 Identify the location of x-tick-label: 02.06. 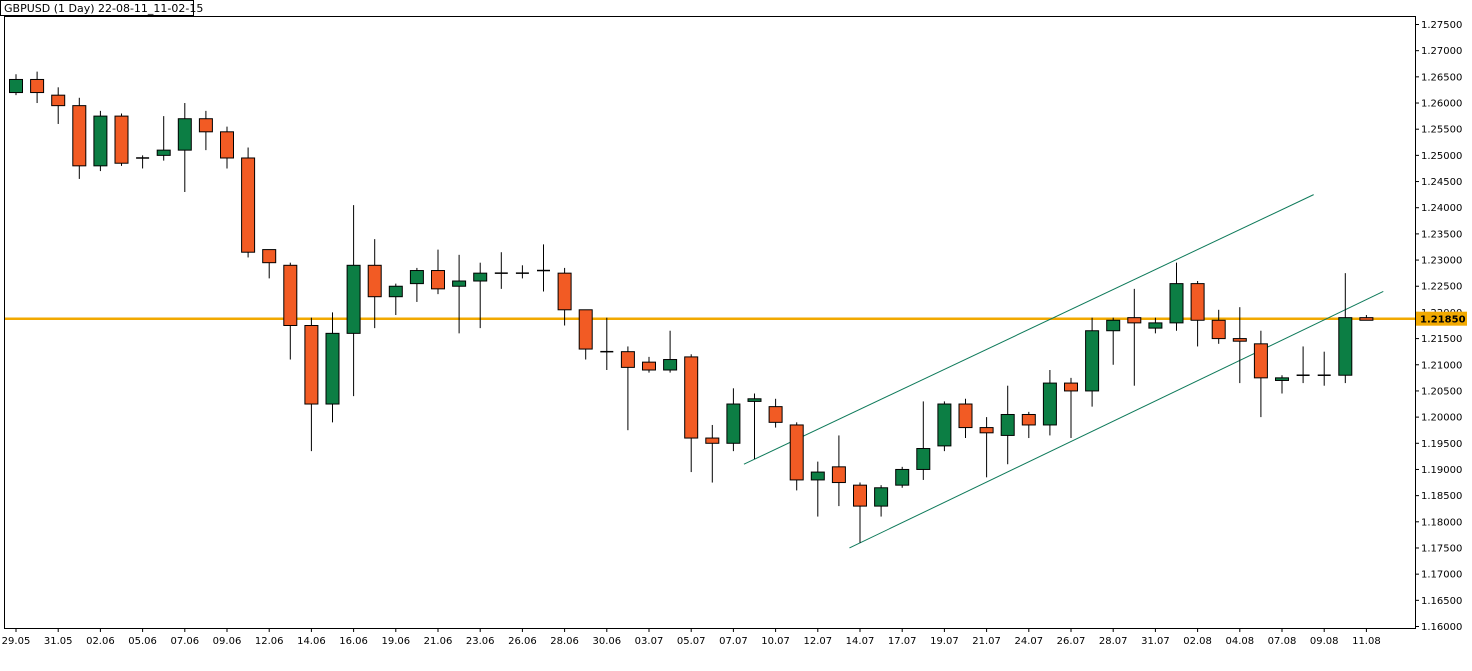
(100, 641).